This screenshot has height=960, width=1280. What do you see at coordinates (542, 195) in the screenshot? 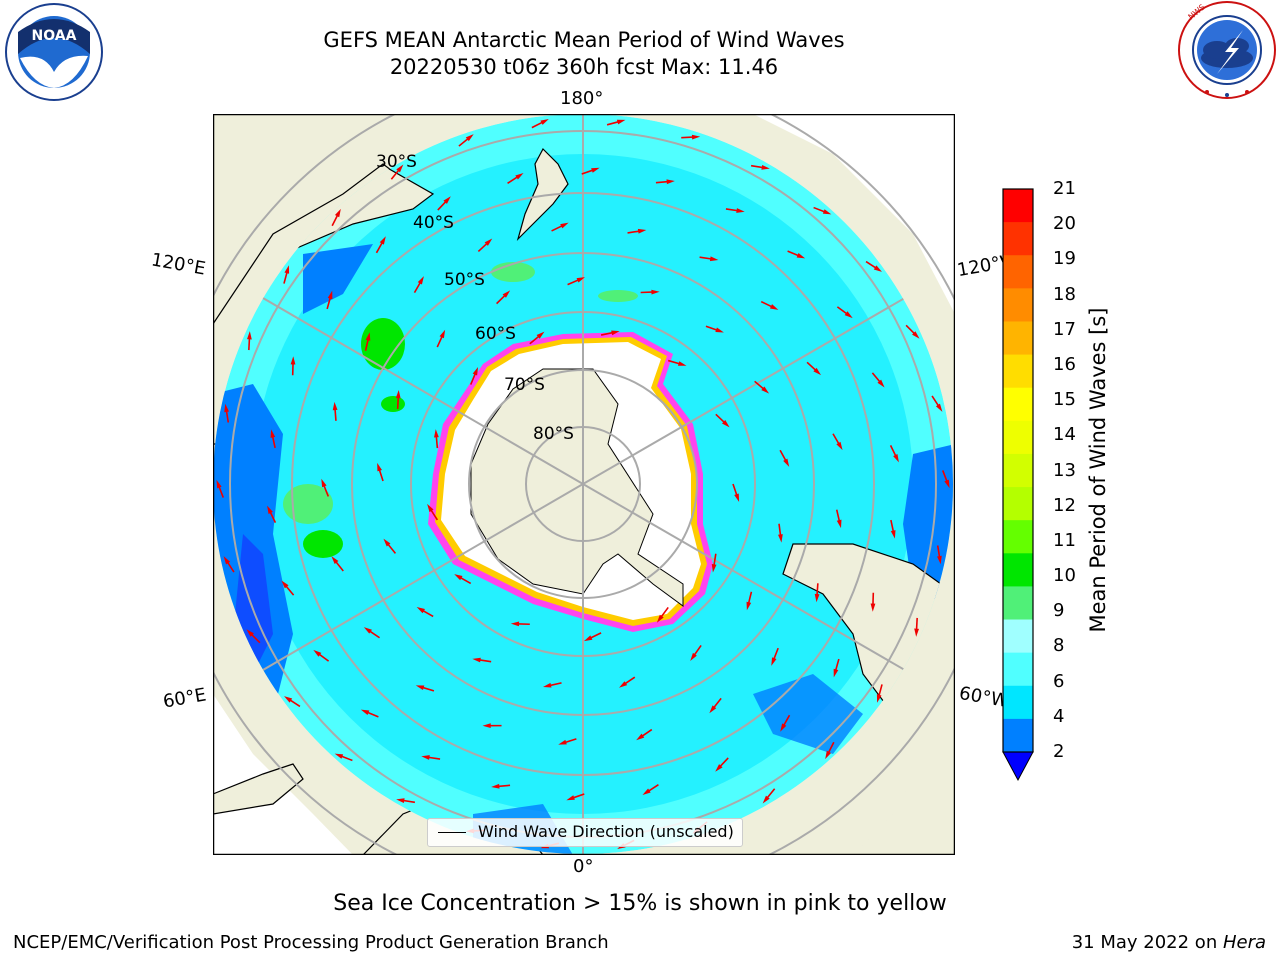
I see `new-zealand` at bounding box center [542, 195].